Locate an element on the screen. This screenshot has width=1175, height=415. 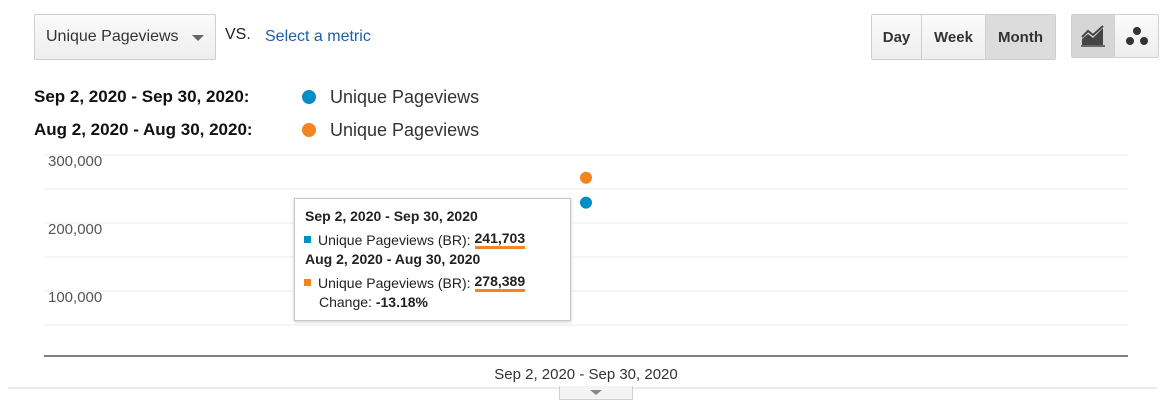
metric-dropdown-label: Unique Pageviews is located at coordinates (112, 36).